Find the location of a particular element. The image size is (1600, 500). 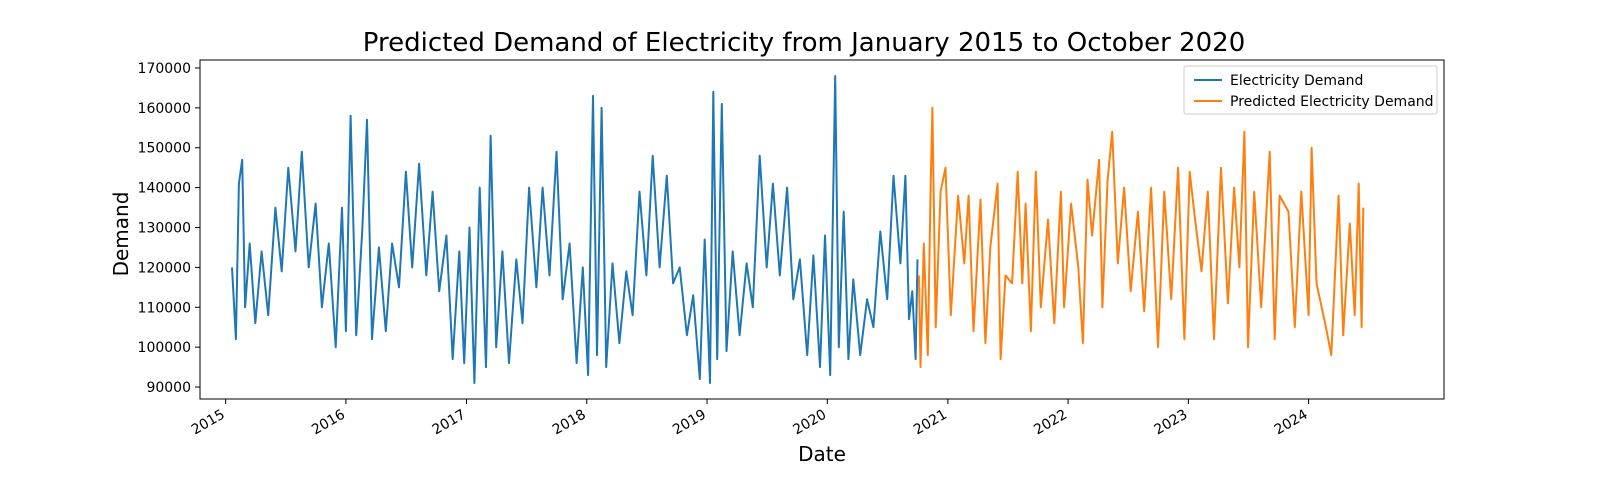

legend-label-predicted-electricity-demand: Predicted Electricity Demand is located at coordinates (1332, 102).